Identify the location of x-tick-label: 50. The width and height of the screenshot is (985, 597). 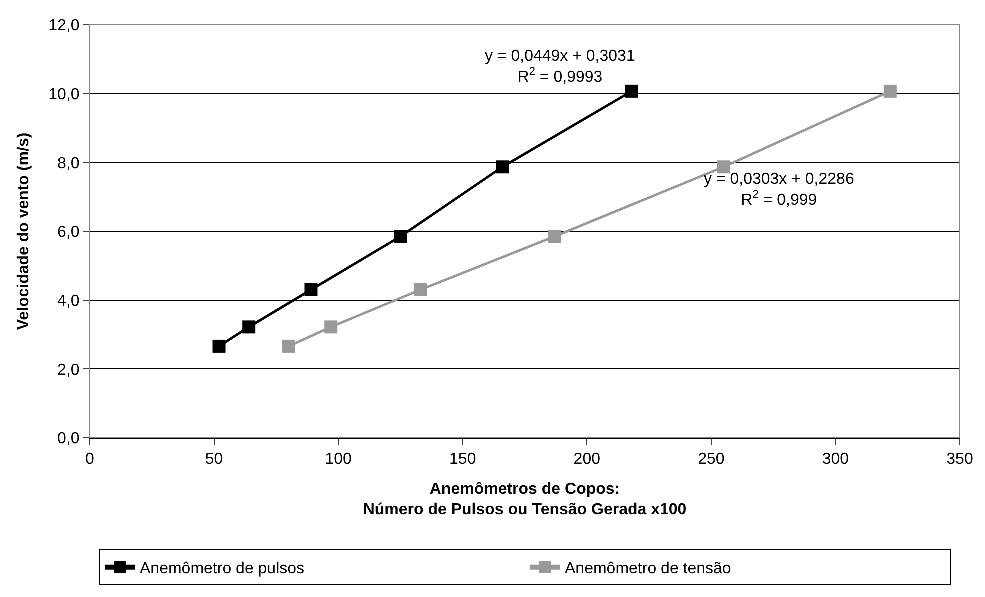
(214, 459).